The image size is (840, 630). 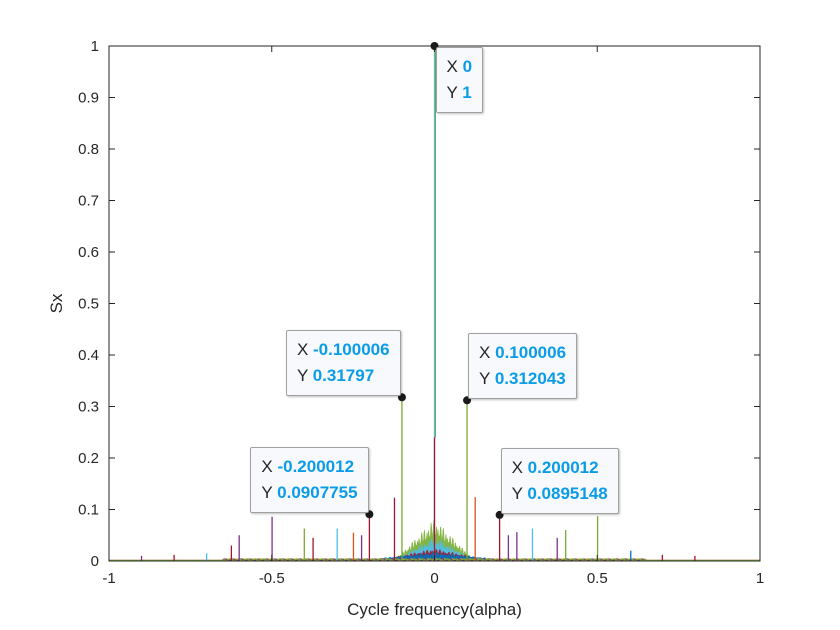 What do you see at coordinates (343, 350) in the screenshot?
I see `datatip-x: X -0.100006` at bounding box center [343, 350].